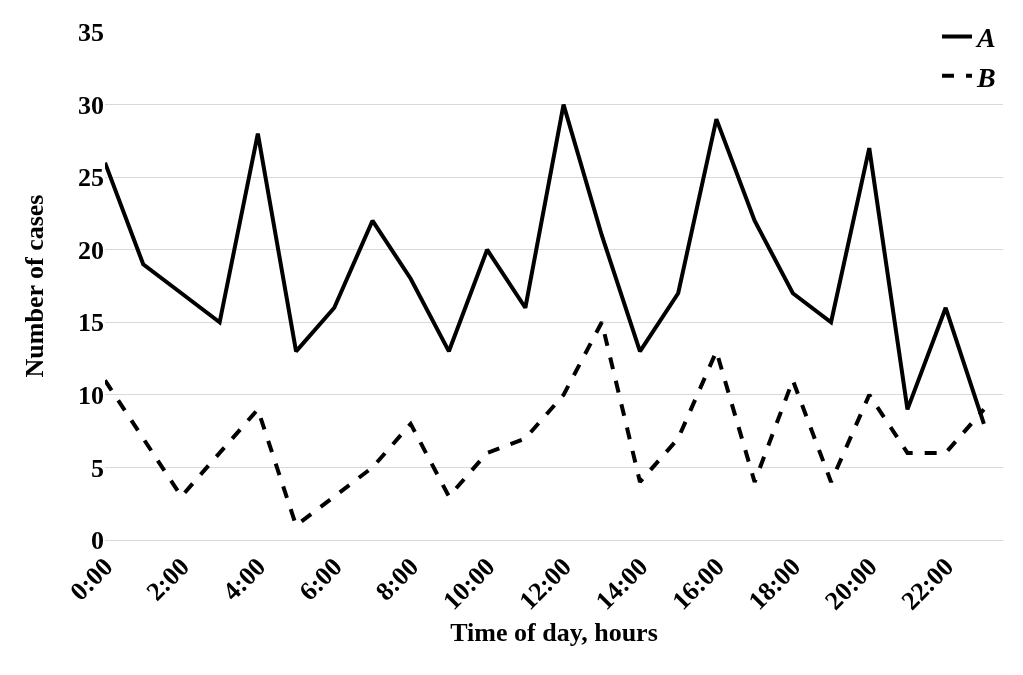 The width and height of the screenshot is (1023, 675). I want to click on y-tick-label: 30, so click(91, 105).